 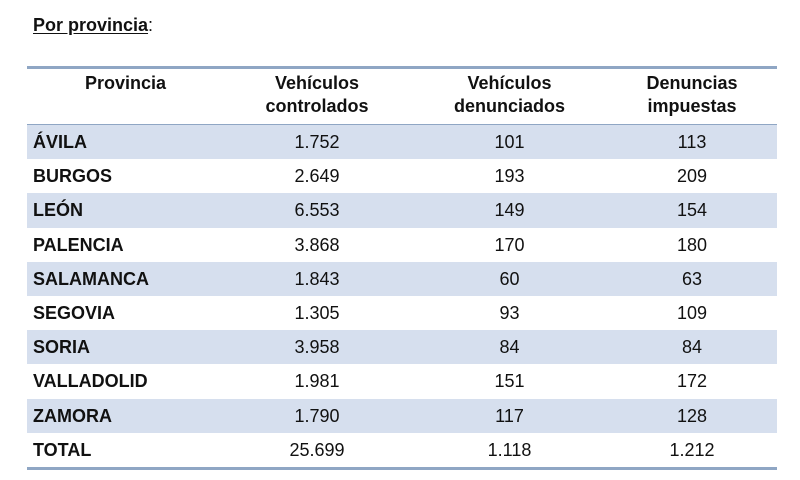 What do you see at coordinates (402, 278) in the screenshot?
I see `table-row: SALAMANCA 1.843 60 63` at bounding box center [402, 278].